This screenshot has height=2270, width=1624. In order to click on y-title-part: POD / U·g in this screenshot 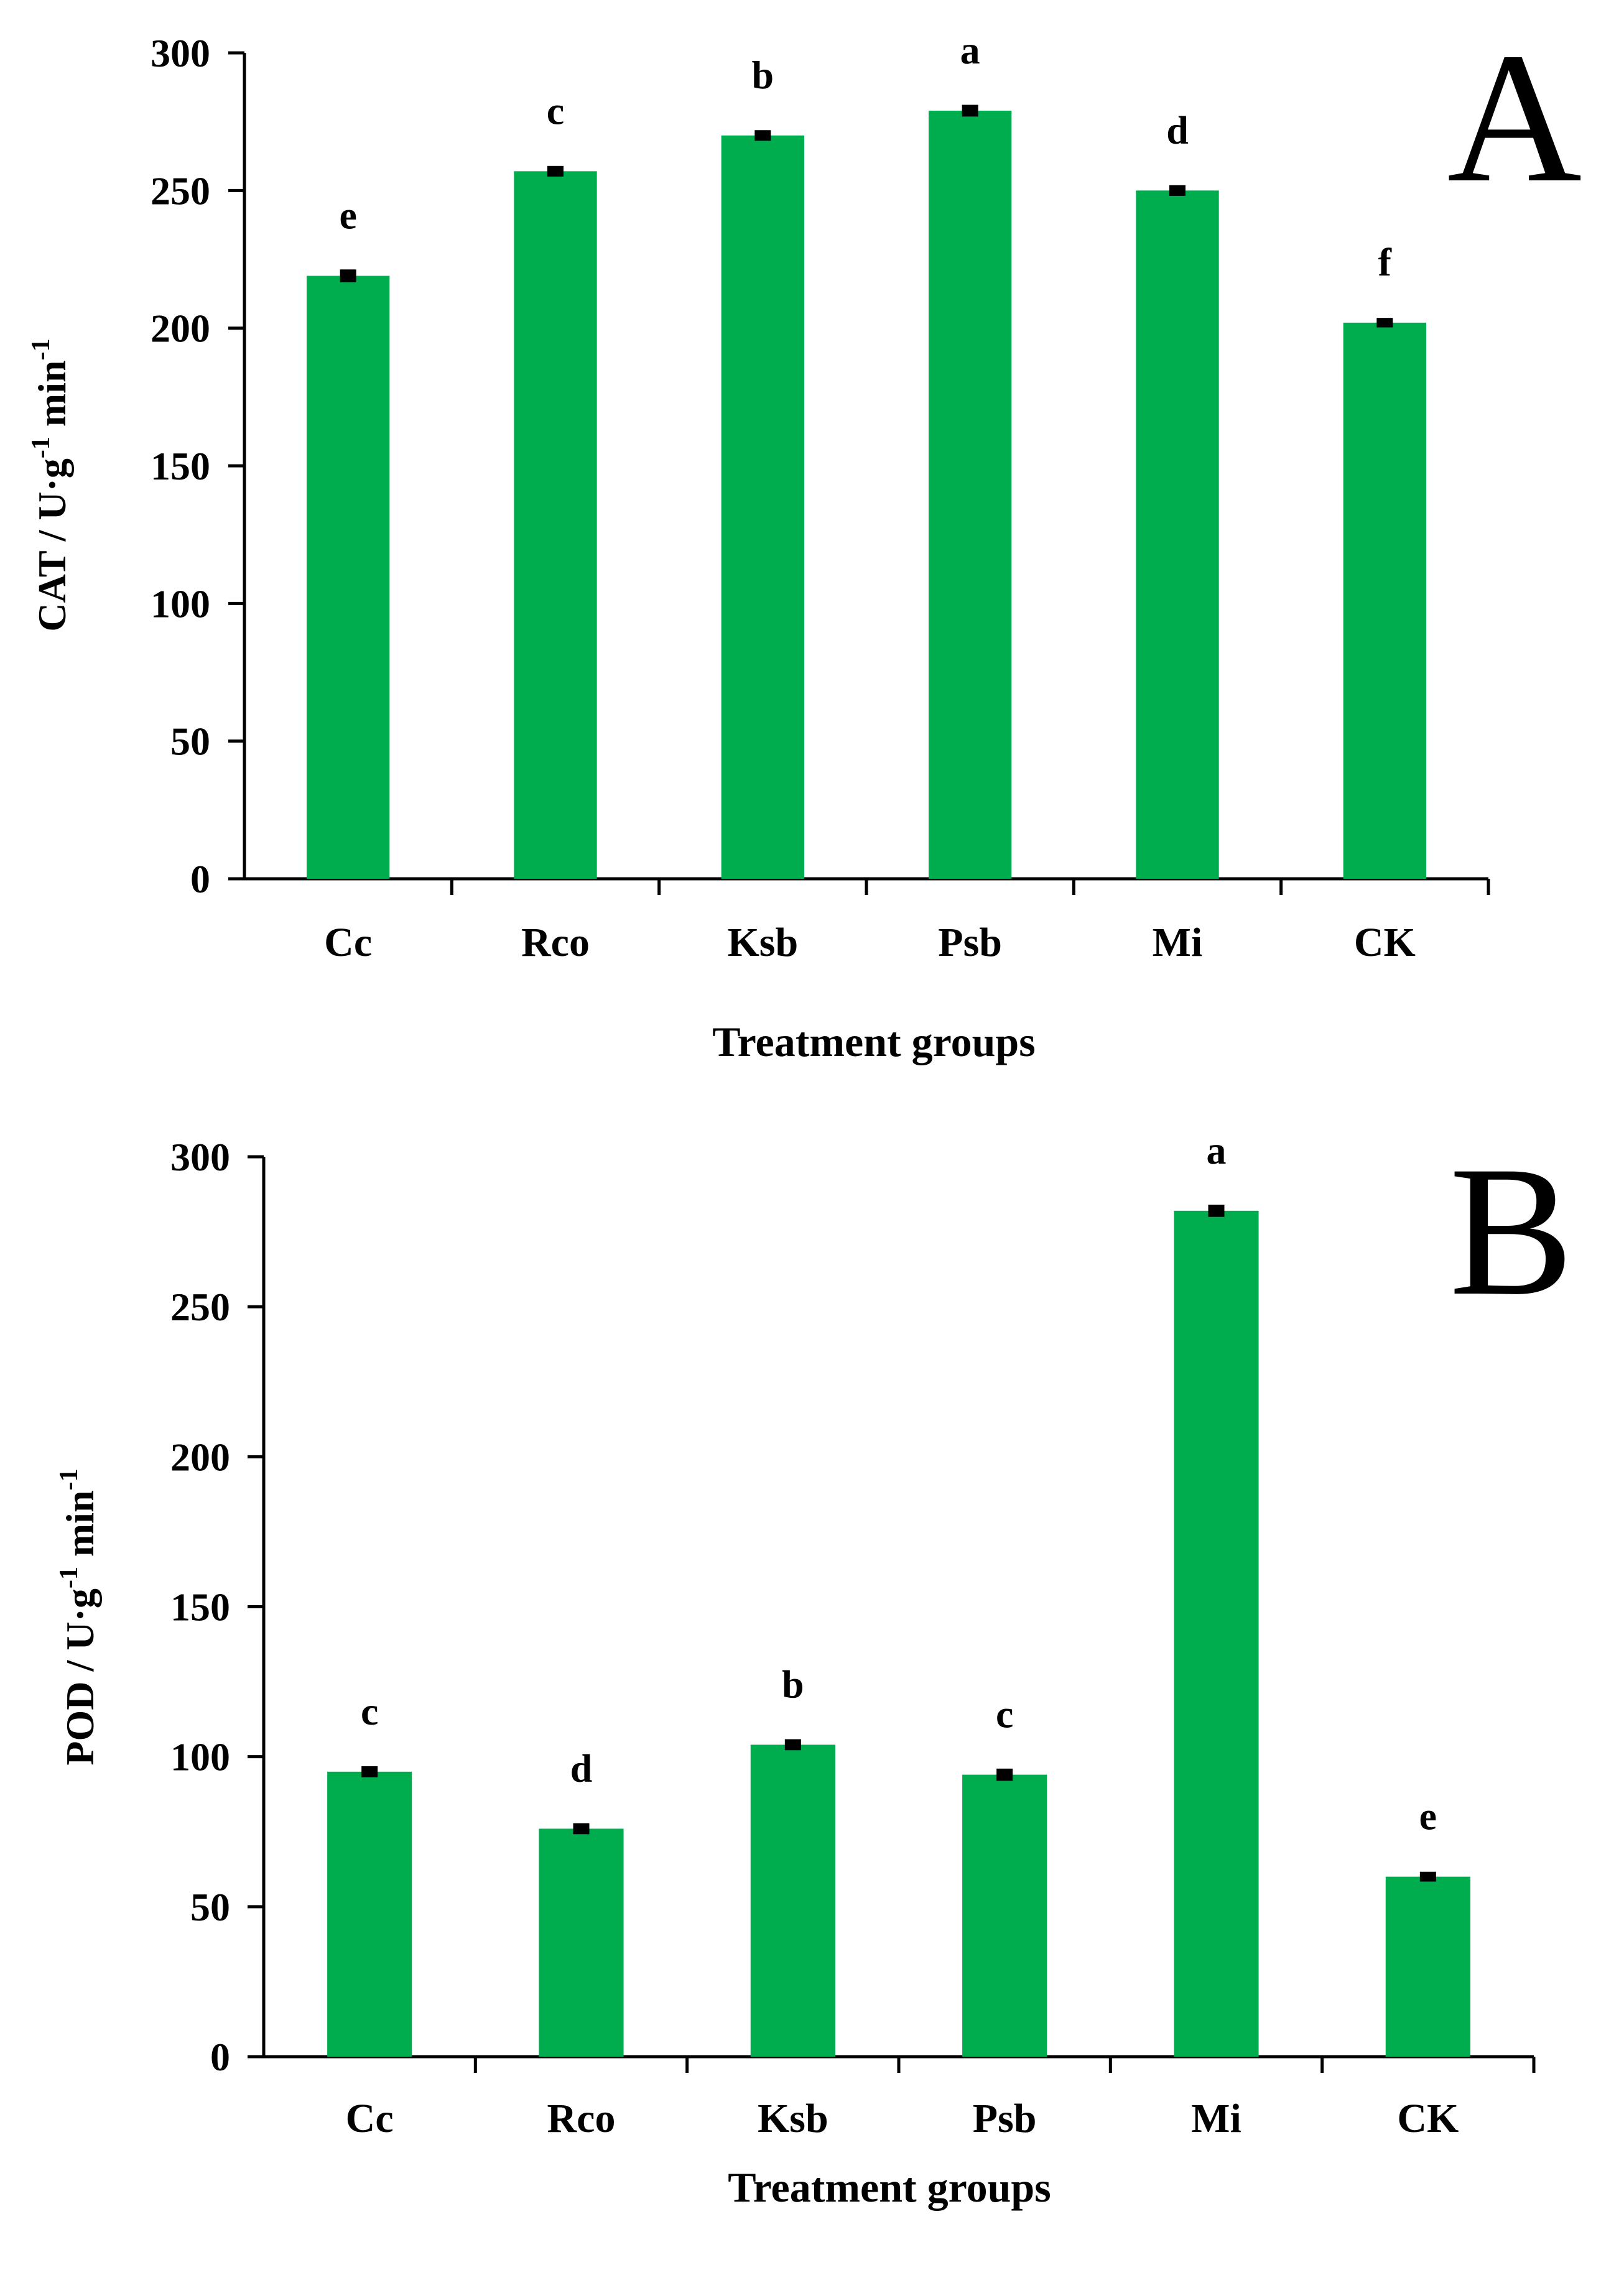, I will do `click(80, 1676)`.